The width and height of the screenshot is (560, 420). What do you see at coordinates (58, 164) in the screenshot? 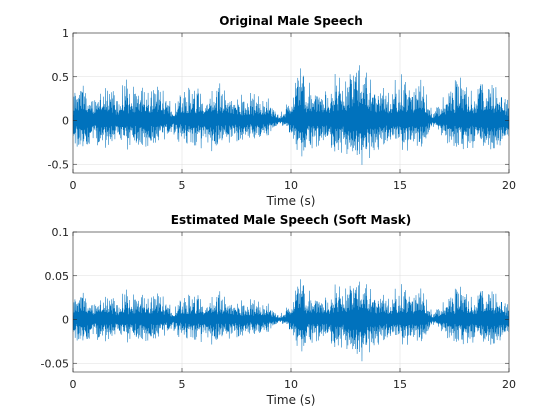
I see `y-tick-label: -0.5` at bounding box center [58, 164].